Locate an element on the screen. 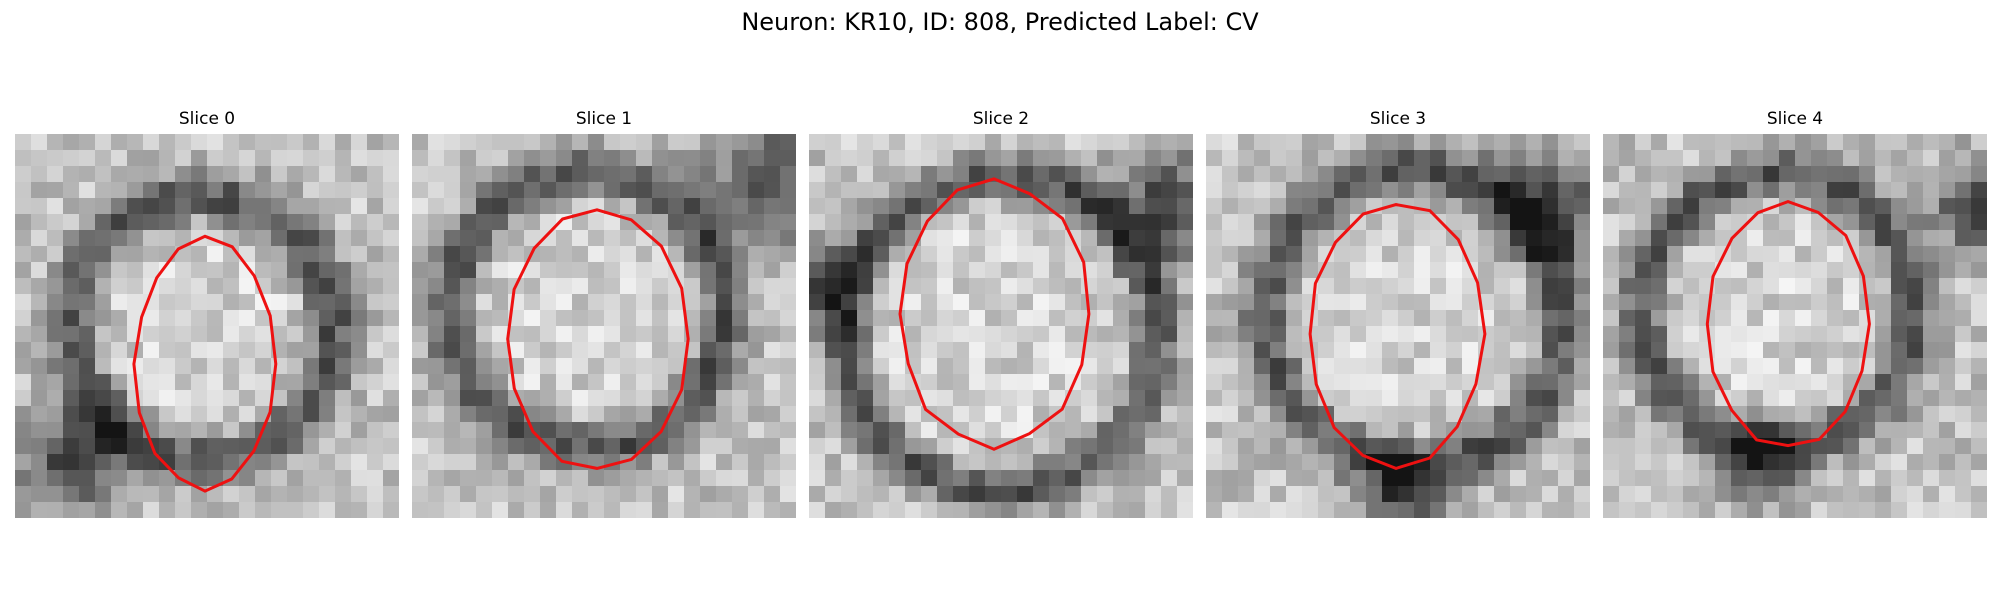  slice-panel-2: Slice 2 is located at coordinates (1001, 313).